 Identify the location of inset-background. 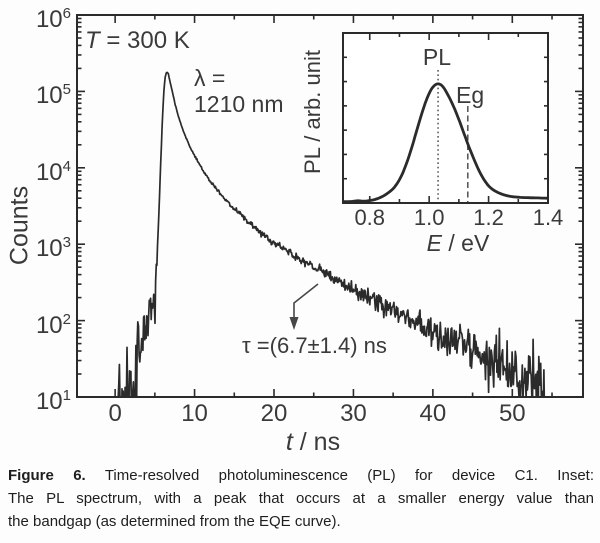
(445, 118).